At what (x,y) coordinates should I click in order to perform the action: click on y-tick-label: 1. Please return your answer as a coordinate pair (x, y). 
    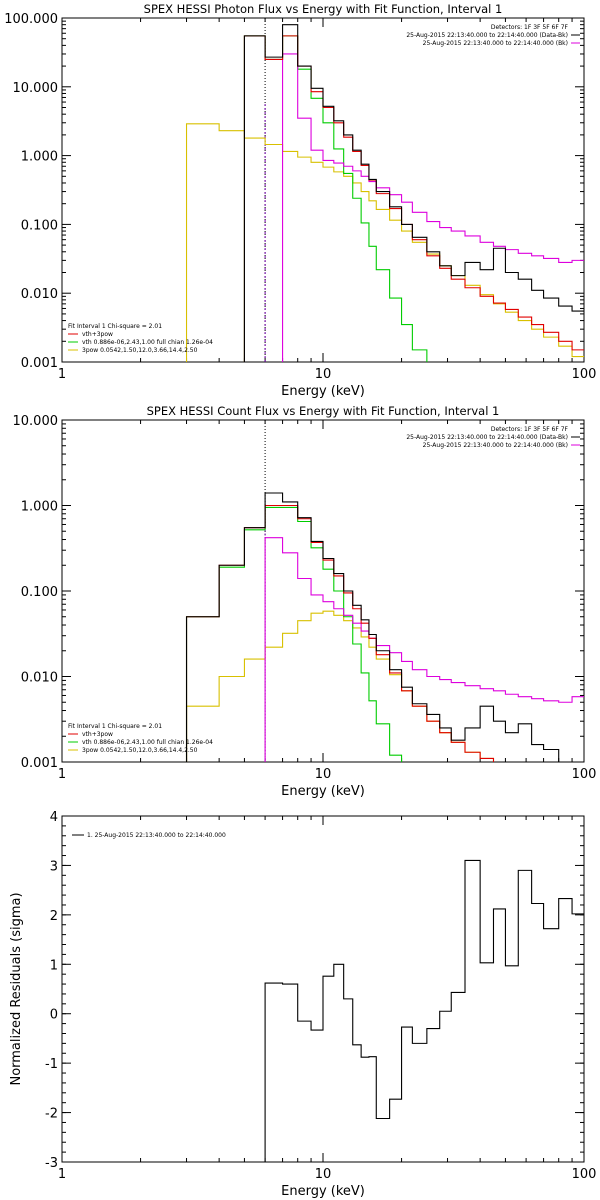
    Looking at the image, I should click on (54, 965).